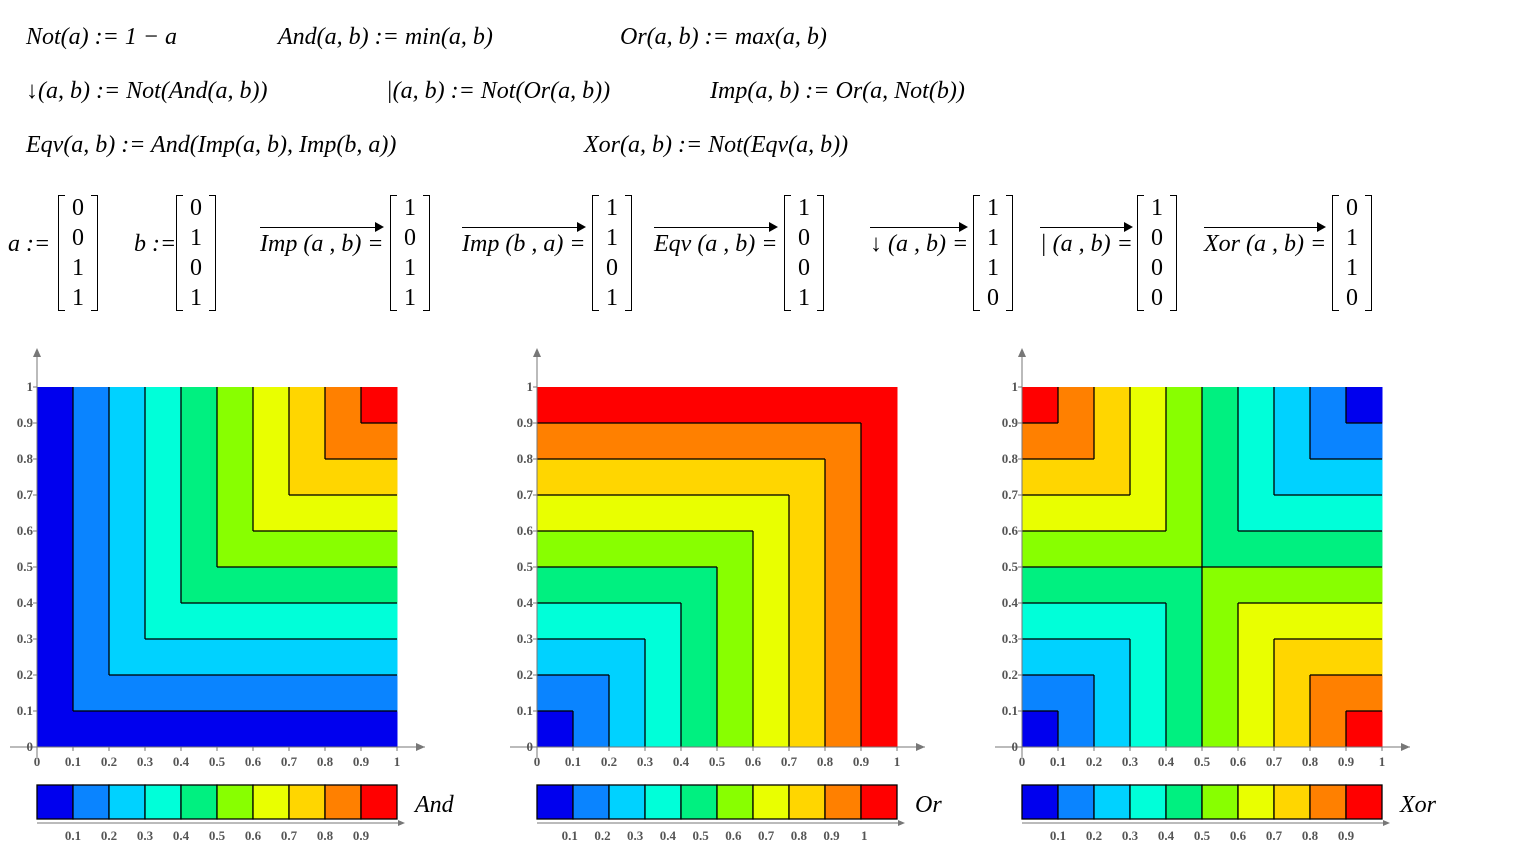 Image resolution: width=1520 pixels, height=845 pixels. I want to click on def-xor: Xor(a, b) := Not(Eqv(a, b)), so click(716, 145).